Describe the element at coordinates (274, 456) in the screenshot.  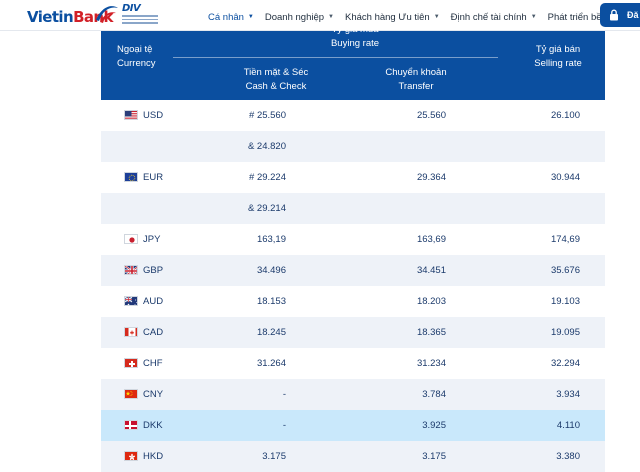
I see `cash-rate: 3.175` at that location.